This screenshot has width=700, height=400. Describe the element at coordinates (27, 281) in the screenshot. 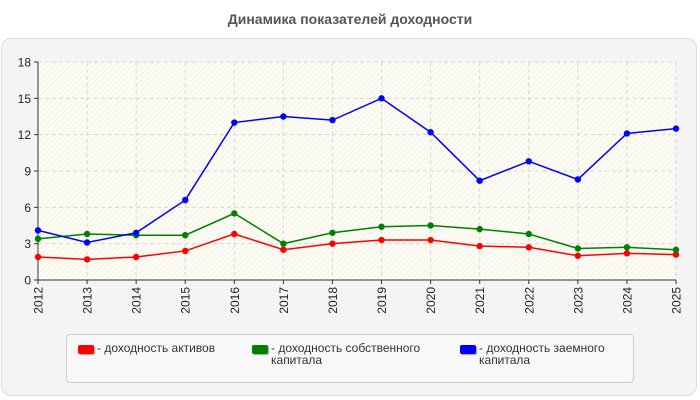

I see `y-tick-label: 0` at that location.